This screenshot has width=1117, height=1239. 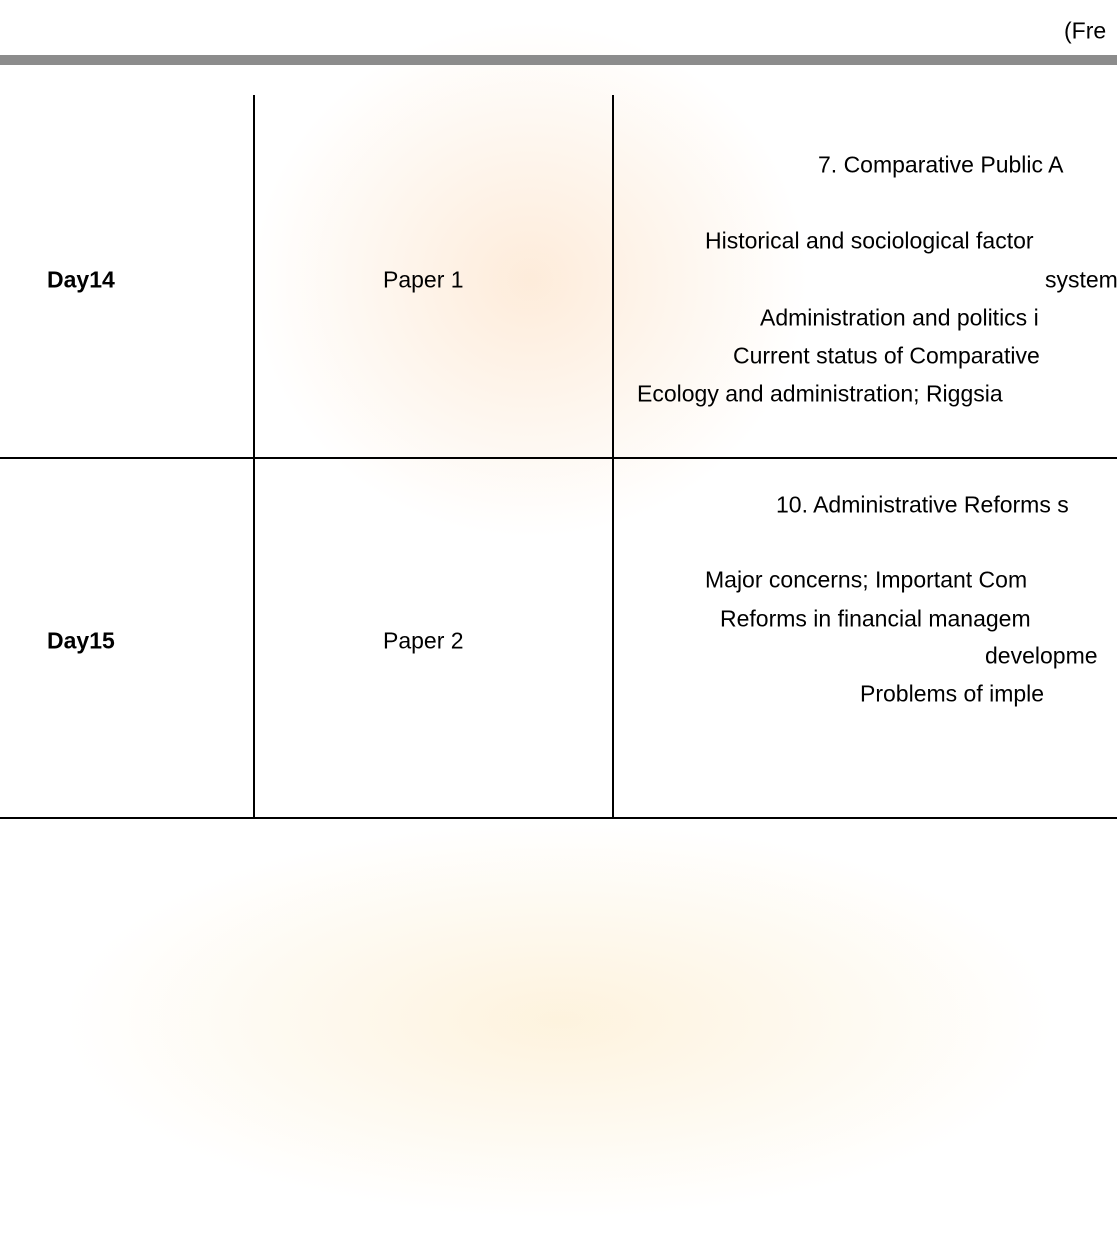 What do you see at coordinates (423, 640) in the screenshot?
I see `paper-cell: Paper 2` at bounding box center [423, 640].